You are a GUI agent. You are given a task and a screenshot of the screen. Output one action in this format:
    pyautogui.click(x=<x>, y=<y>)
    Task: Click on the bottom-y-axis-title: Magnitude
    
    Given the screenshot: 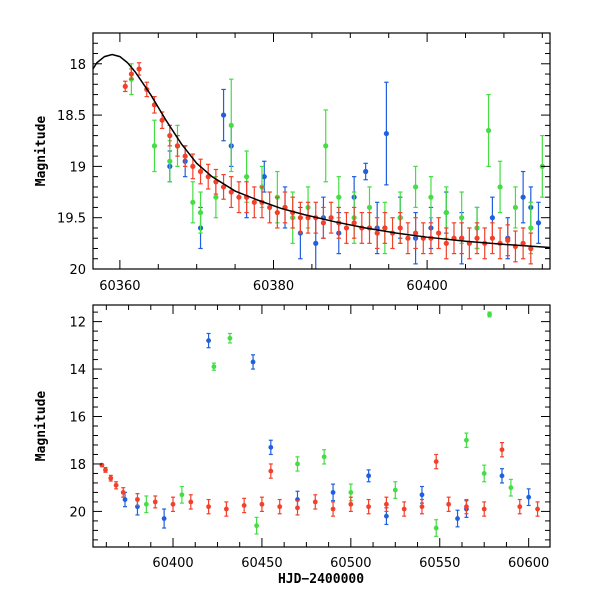 What is the action you would take?
    pyautogui.click(x=41, y=426)
    